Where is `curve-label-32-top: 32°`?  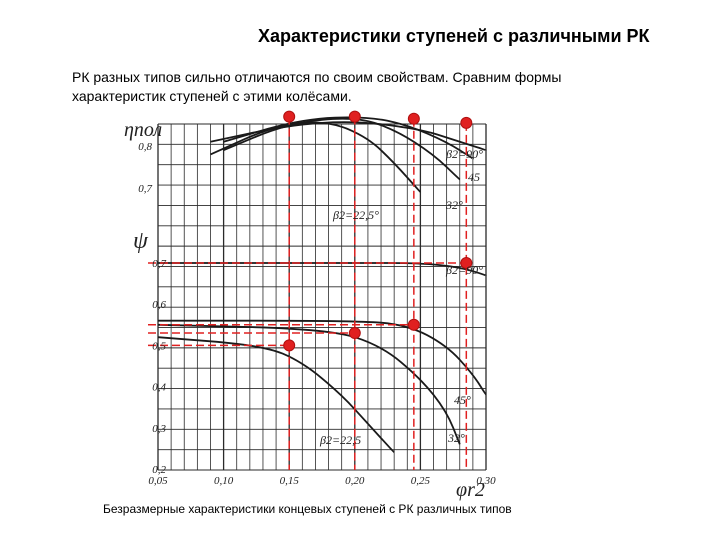
curve-label-32-top: 32° is located at coordinates (454, 205).